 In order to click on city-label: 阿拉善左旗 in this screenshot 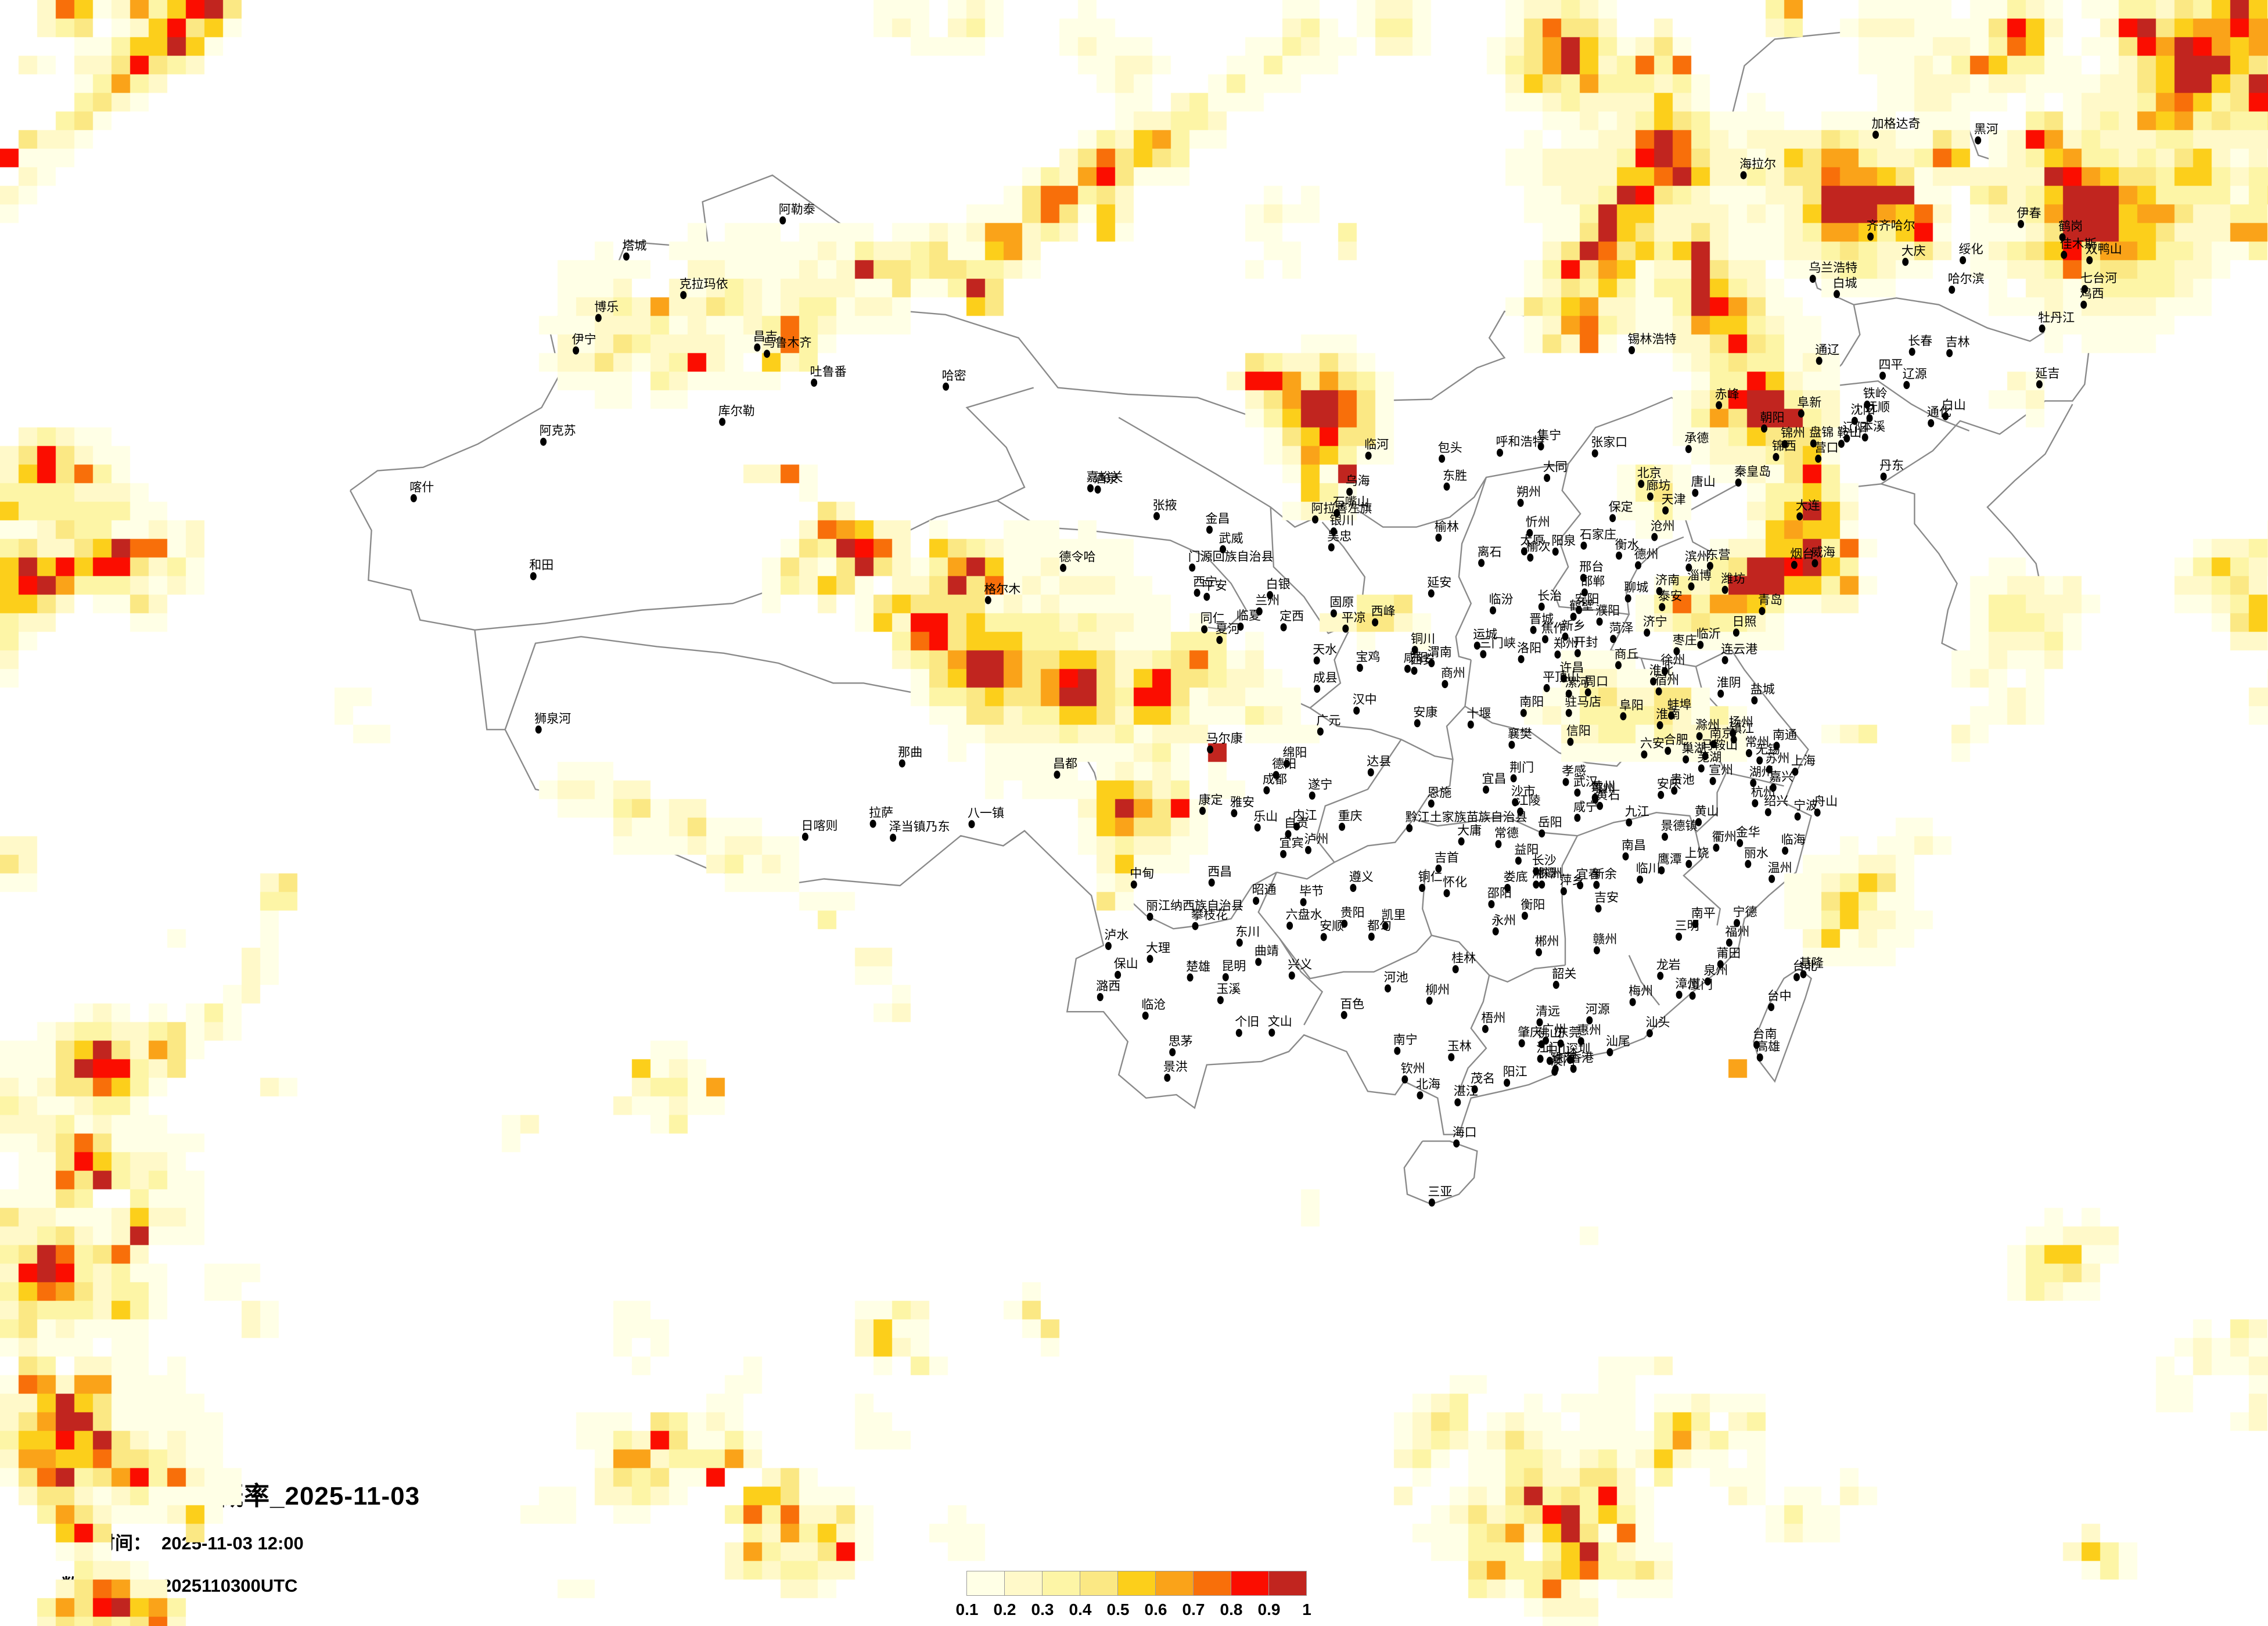, I will do `click(1341, 509)`.